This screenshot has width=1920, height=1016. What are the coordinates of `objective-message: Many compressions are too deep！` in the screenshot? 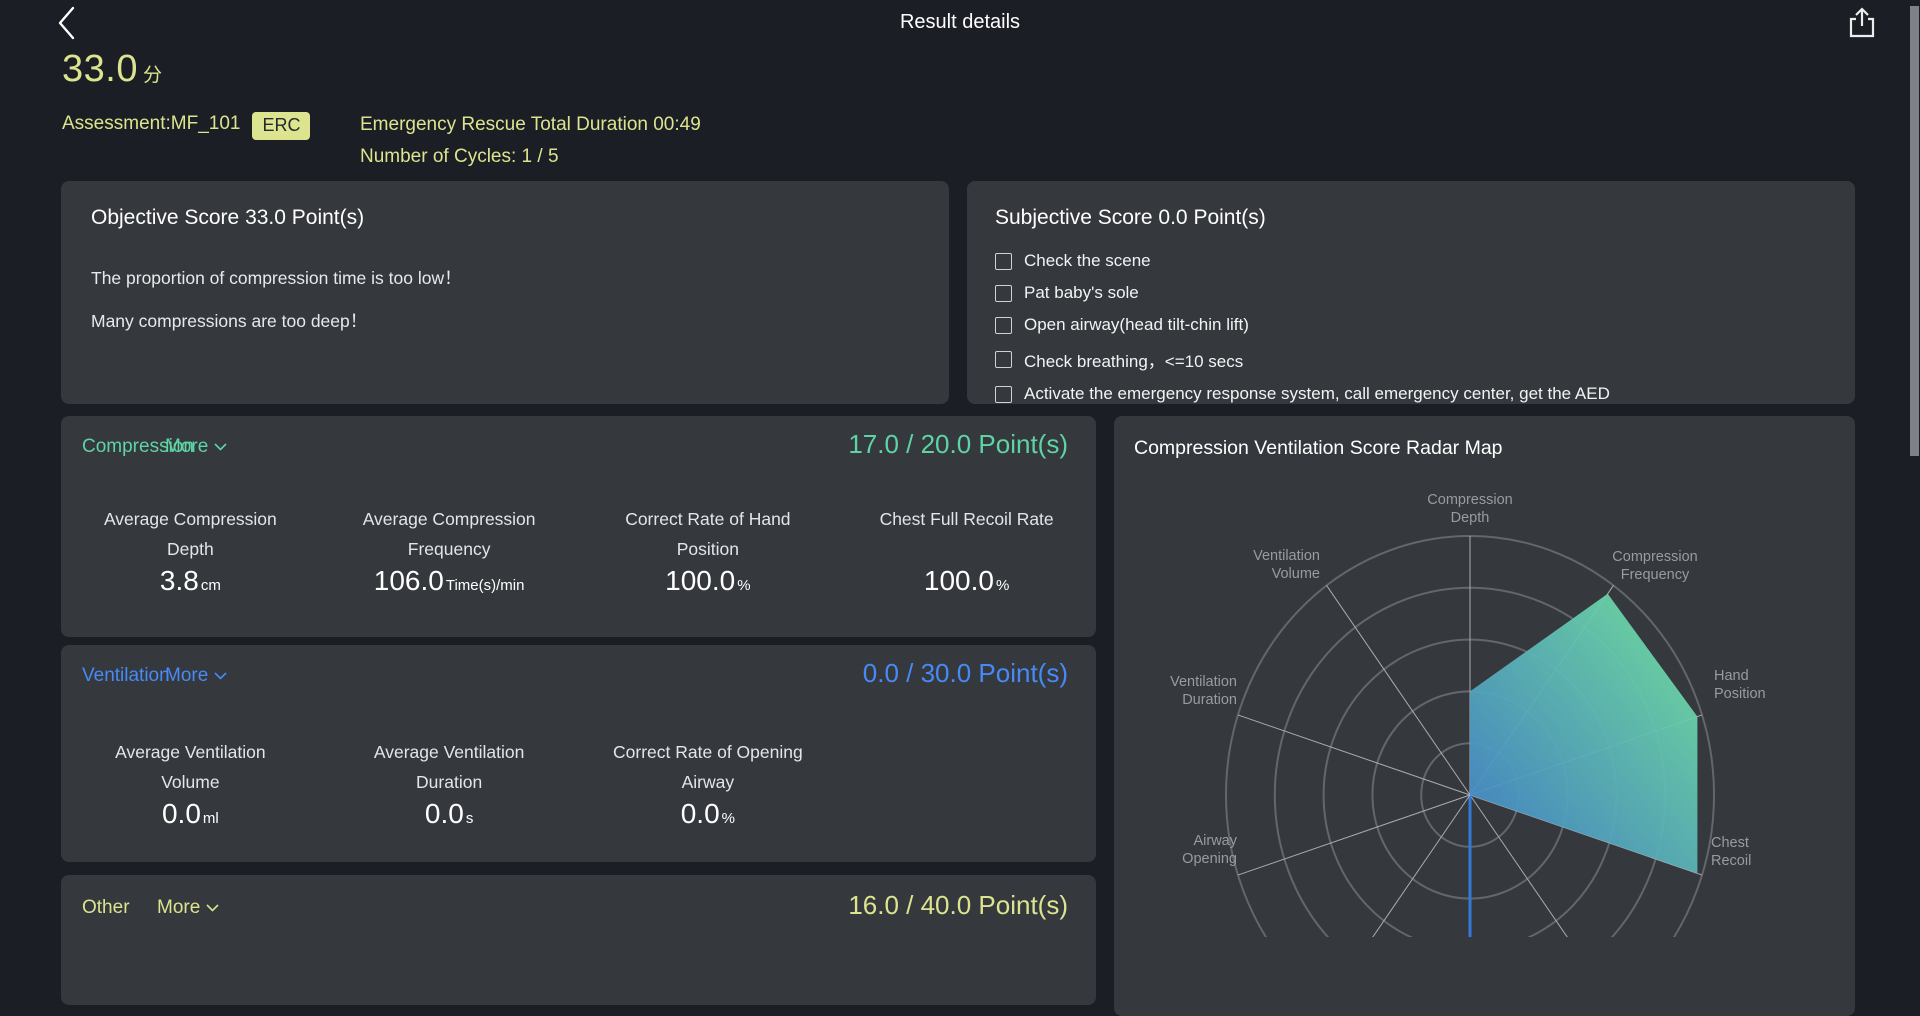 It's located at (229, 321).